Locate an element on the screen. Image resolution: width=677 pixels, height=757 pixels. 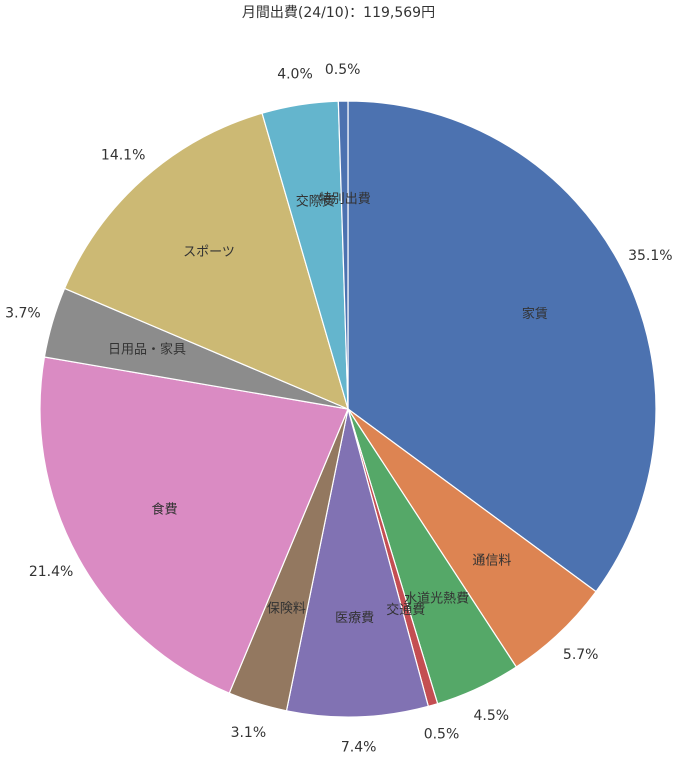
slice-percent-label-0: 35.1% is located at coordinates (650, 256).